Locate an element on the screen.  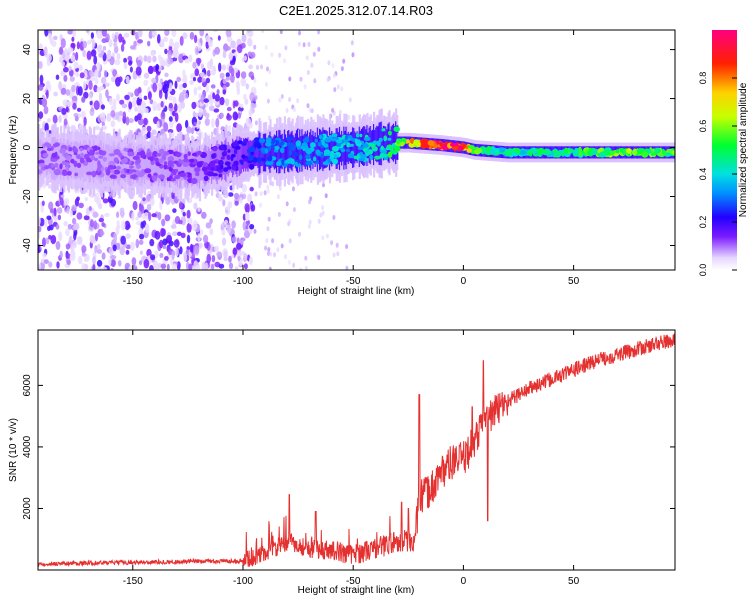
colorbar-tick-label: 0.4 is located at coordinates (703, 174).